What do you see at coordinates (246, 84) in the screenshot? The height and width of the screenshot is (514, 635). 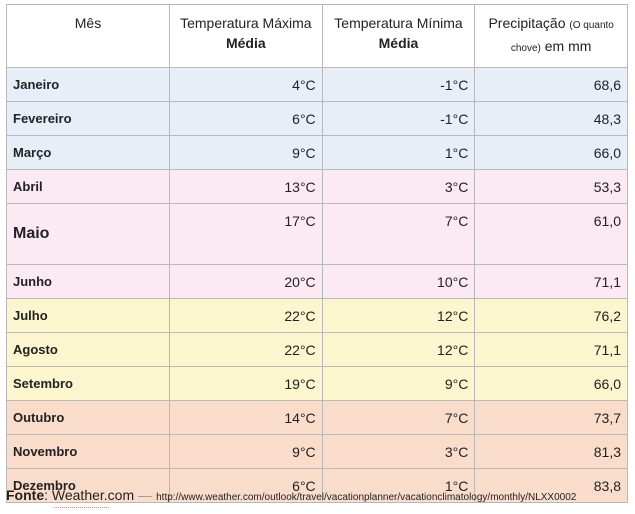 I see `max-temp-cell: 4°C` at bounding box center [246, 84].